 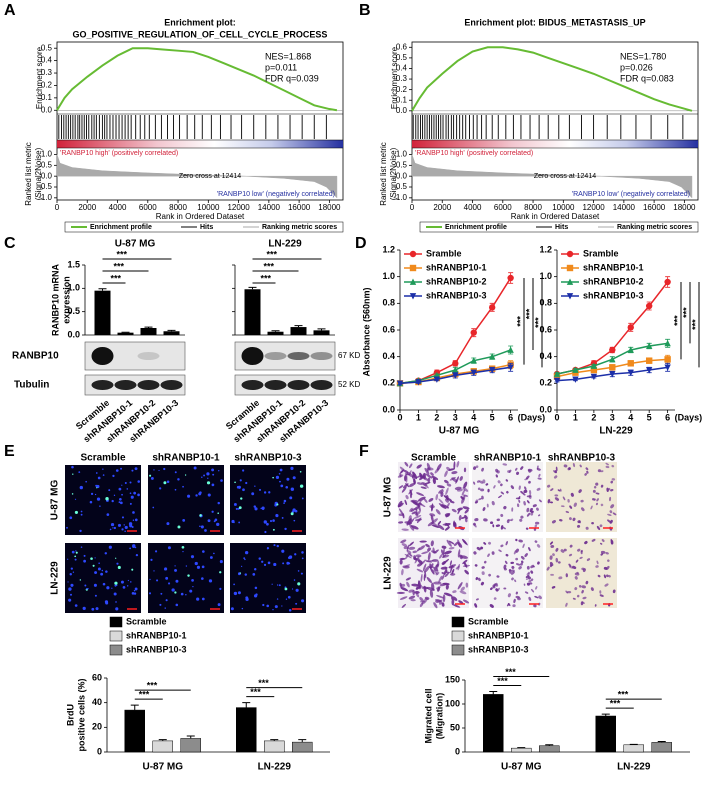 I want to click on ranking-metric-area, so click(x=552, y=176).